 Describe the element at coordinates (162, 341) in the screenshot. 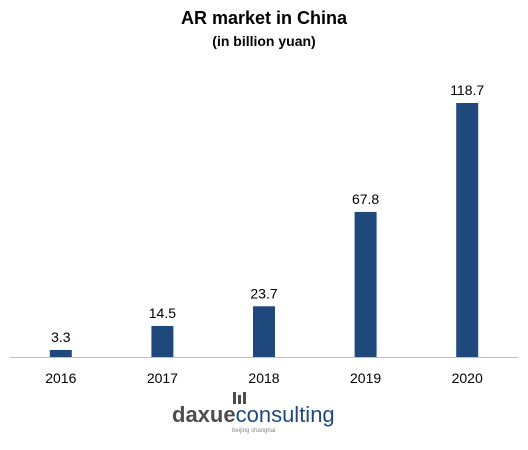

I see `bar-2017` at that location.